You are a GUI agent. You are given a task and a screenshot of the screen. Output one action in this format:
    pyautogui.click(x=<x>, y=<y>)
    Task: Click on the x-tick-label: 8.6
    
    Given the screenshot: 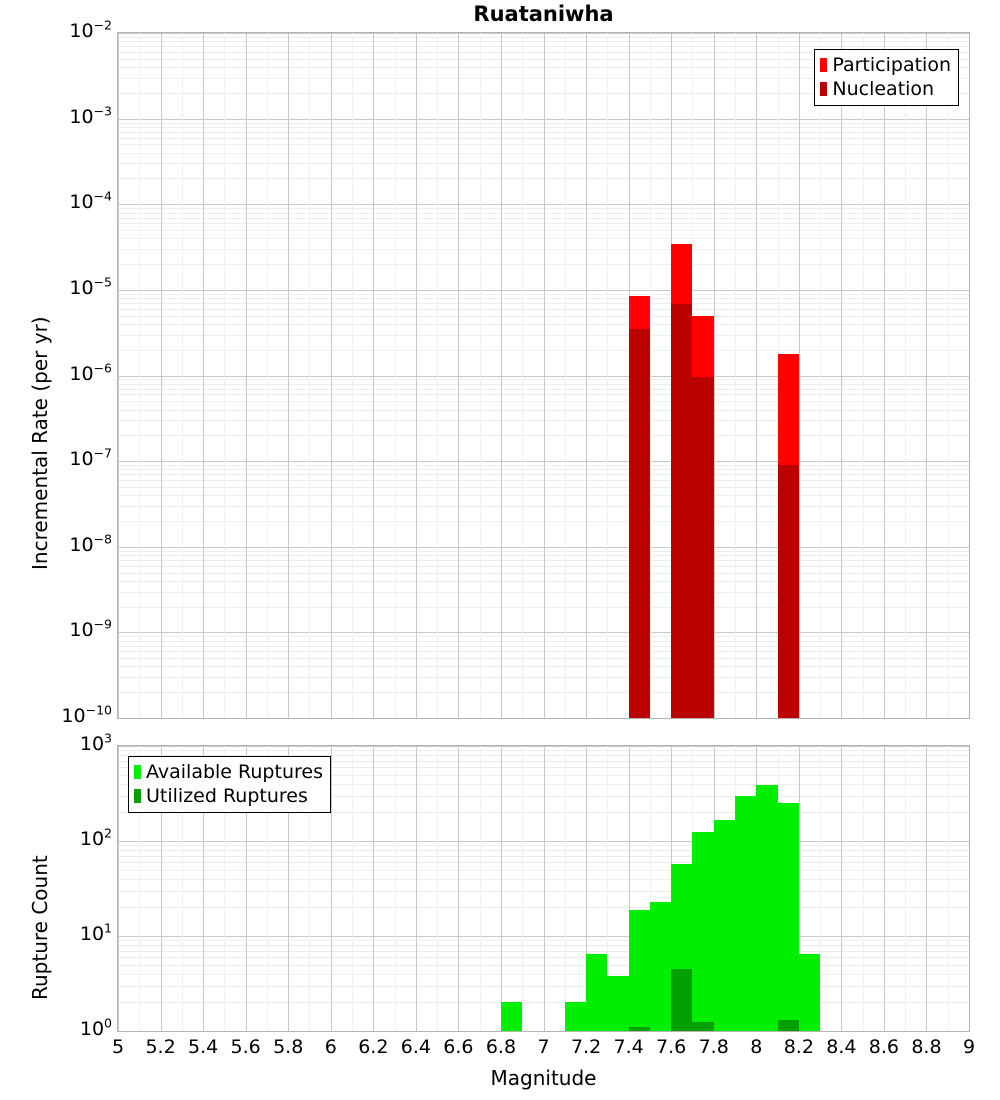 What is the action you would take?
    pyautogui.click(x=883, y=1047)
    